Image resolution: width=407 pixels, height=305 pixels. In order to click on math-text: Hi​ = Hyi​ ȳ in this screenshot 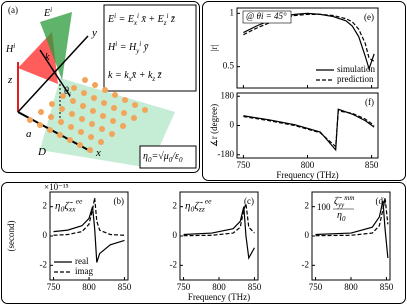, I will do `click(128, 47)`.